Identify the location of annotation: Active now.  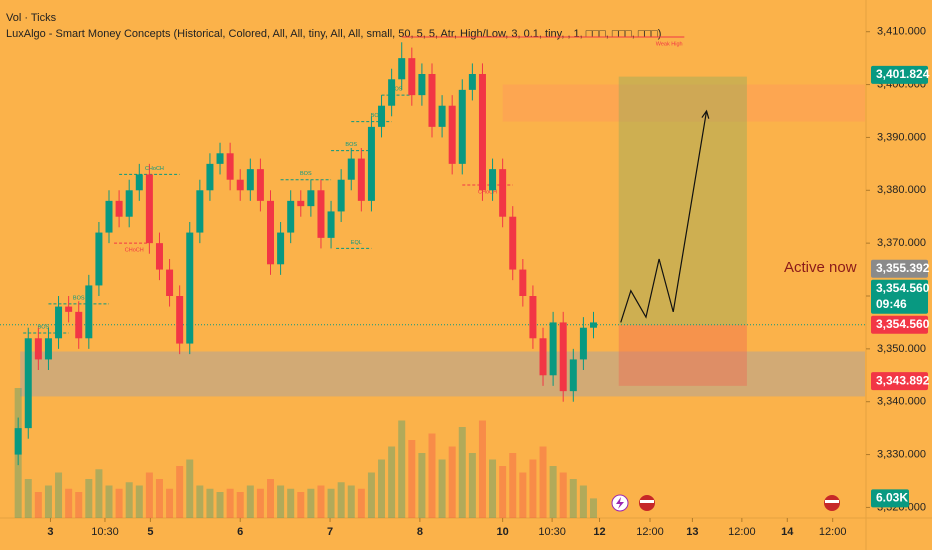
(820, 267).